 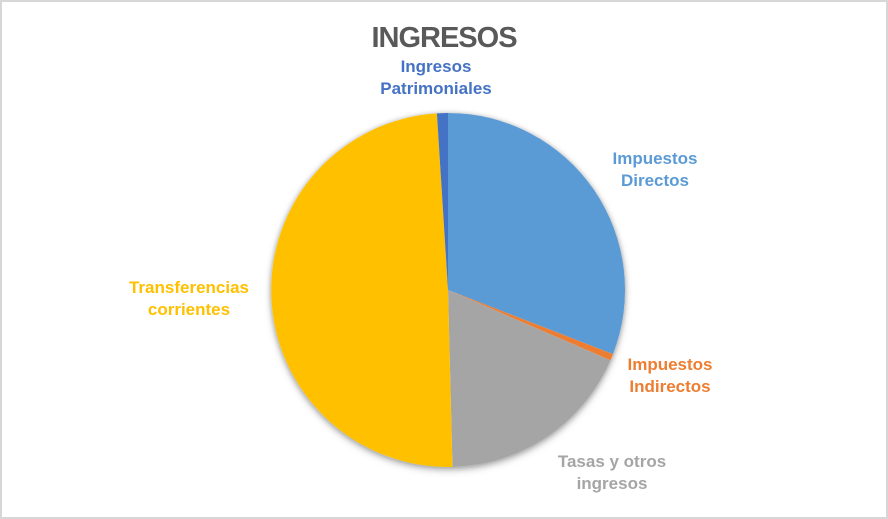 I want to click on pie-slice-ingresos-patrimoniales, so click(x=442, y=201).